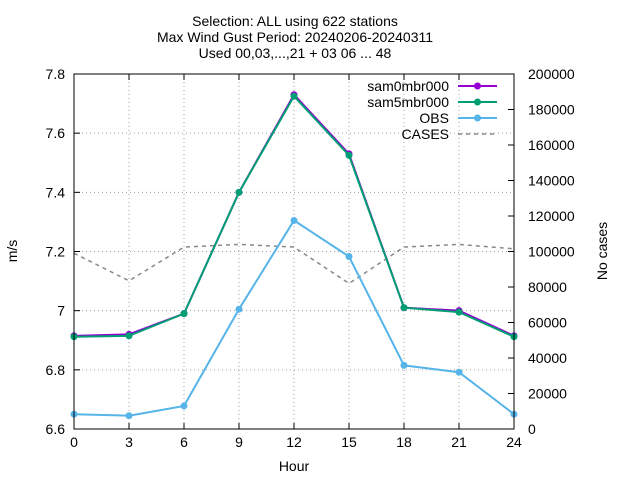 The image size is (640, 480). Describe the element at coordinates (74, 442) in the screenshot. I see `x-tick-label: 0` at that location.